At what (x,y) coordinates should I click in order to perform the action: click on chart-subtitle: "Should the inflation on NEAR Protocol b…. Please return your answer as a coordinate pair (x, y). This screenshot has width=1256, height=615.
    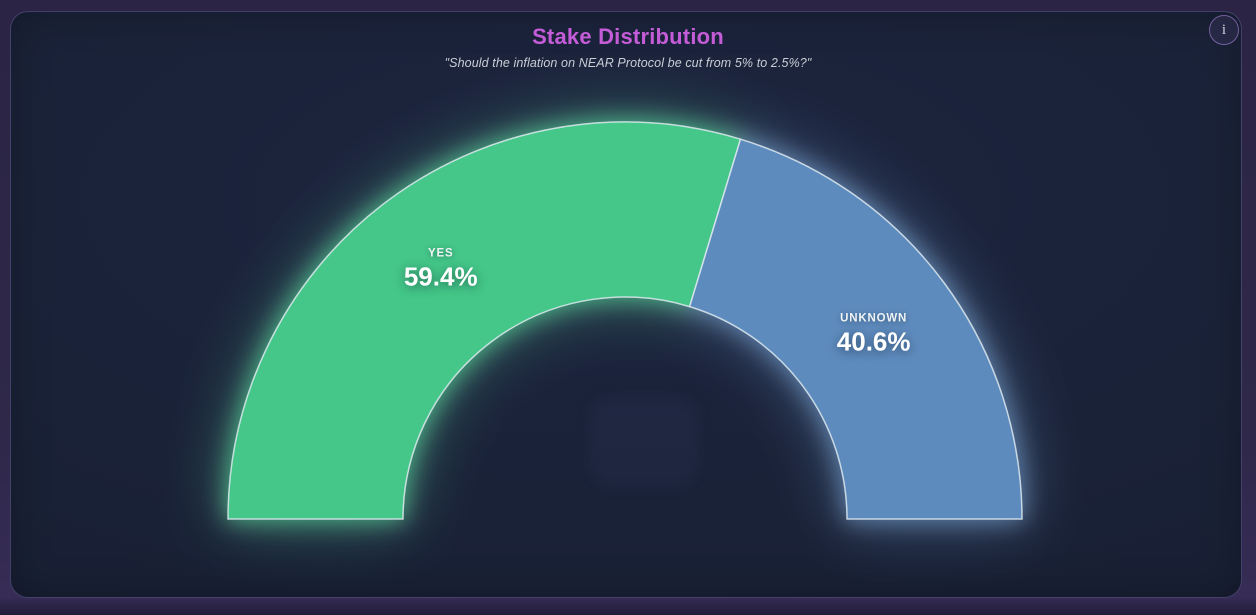
    Looking at the image, I should click on (628, 63).